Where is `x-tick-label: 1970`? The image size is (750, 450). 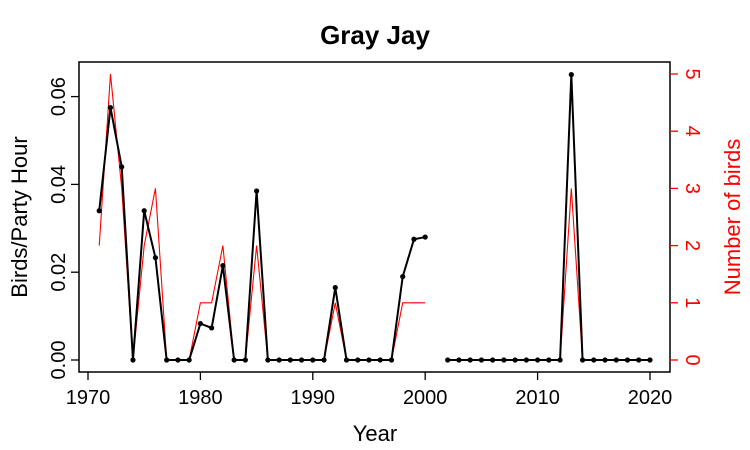
x-tick-label: 1970 is located at coordinates (88, 398).